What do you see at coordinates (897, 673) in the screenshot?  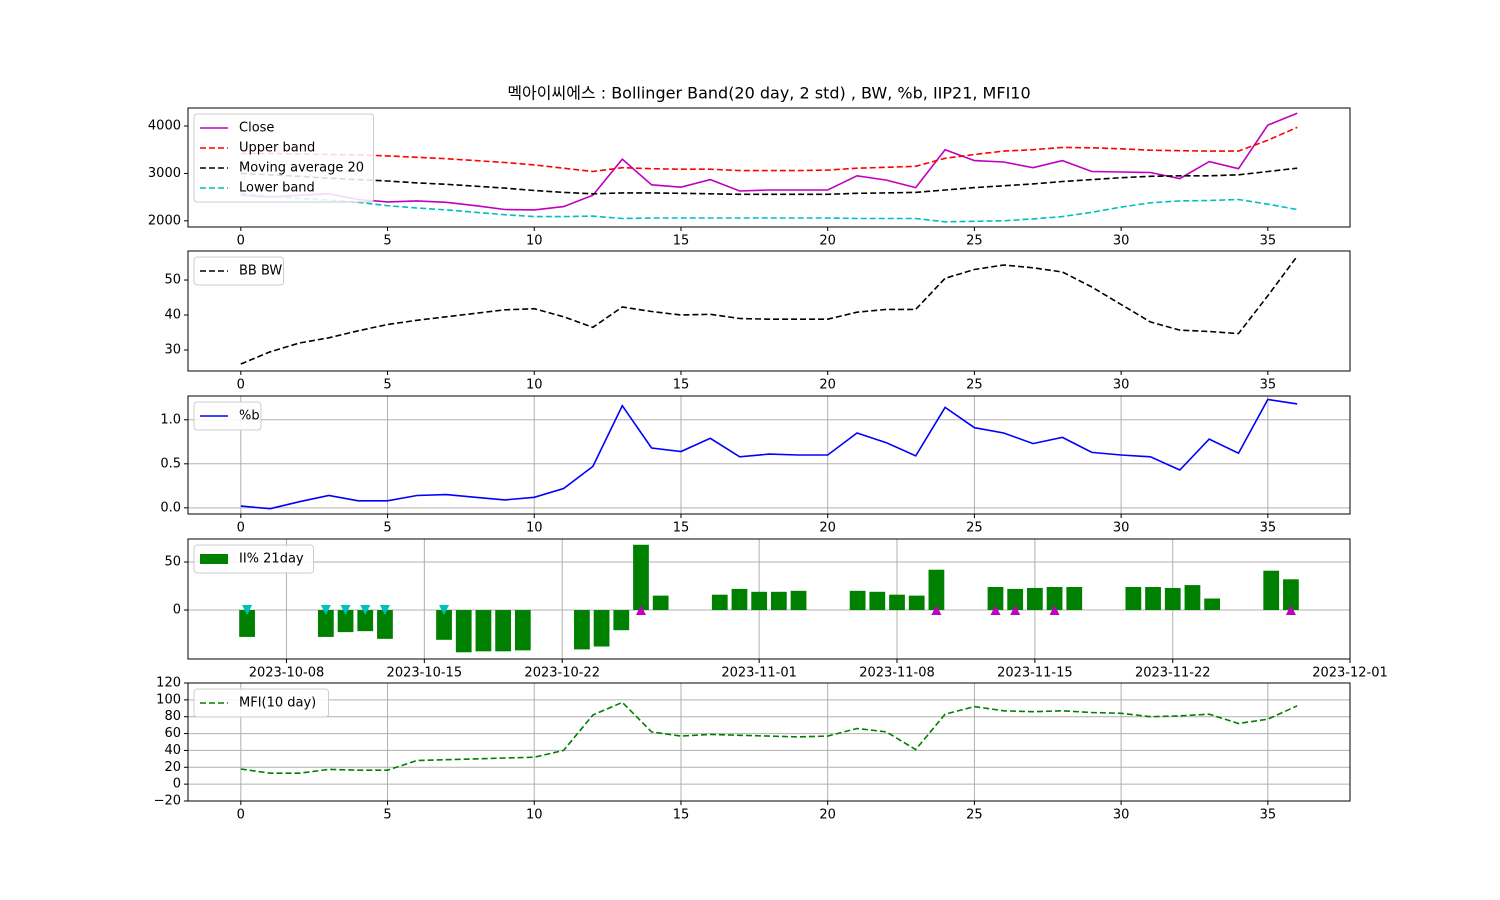 I see `x-tick-label: 2023-11-08` at bounding box center [897, 673].